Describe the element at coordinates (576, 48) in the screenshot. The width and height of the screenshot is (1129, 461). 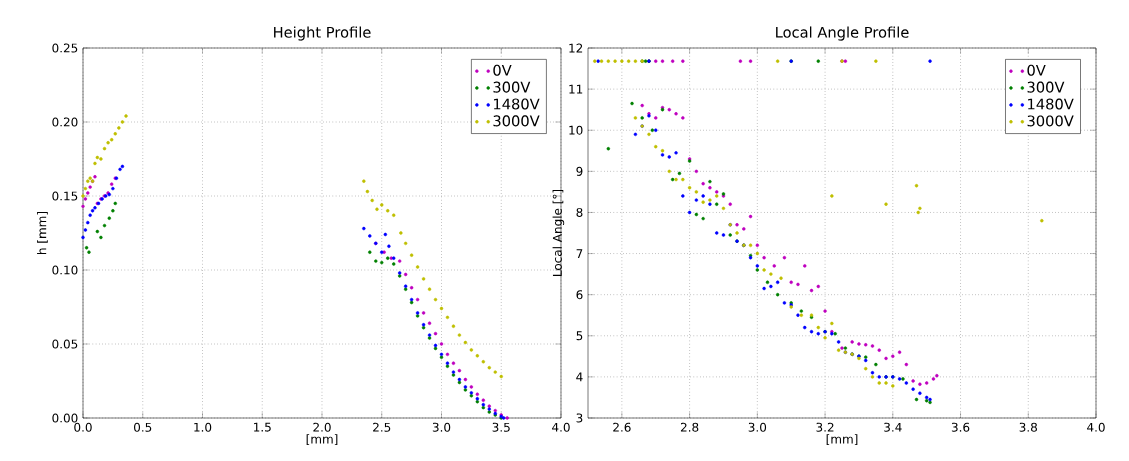
I see `y-tick-label: 12` at that location.